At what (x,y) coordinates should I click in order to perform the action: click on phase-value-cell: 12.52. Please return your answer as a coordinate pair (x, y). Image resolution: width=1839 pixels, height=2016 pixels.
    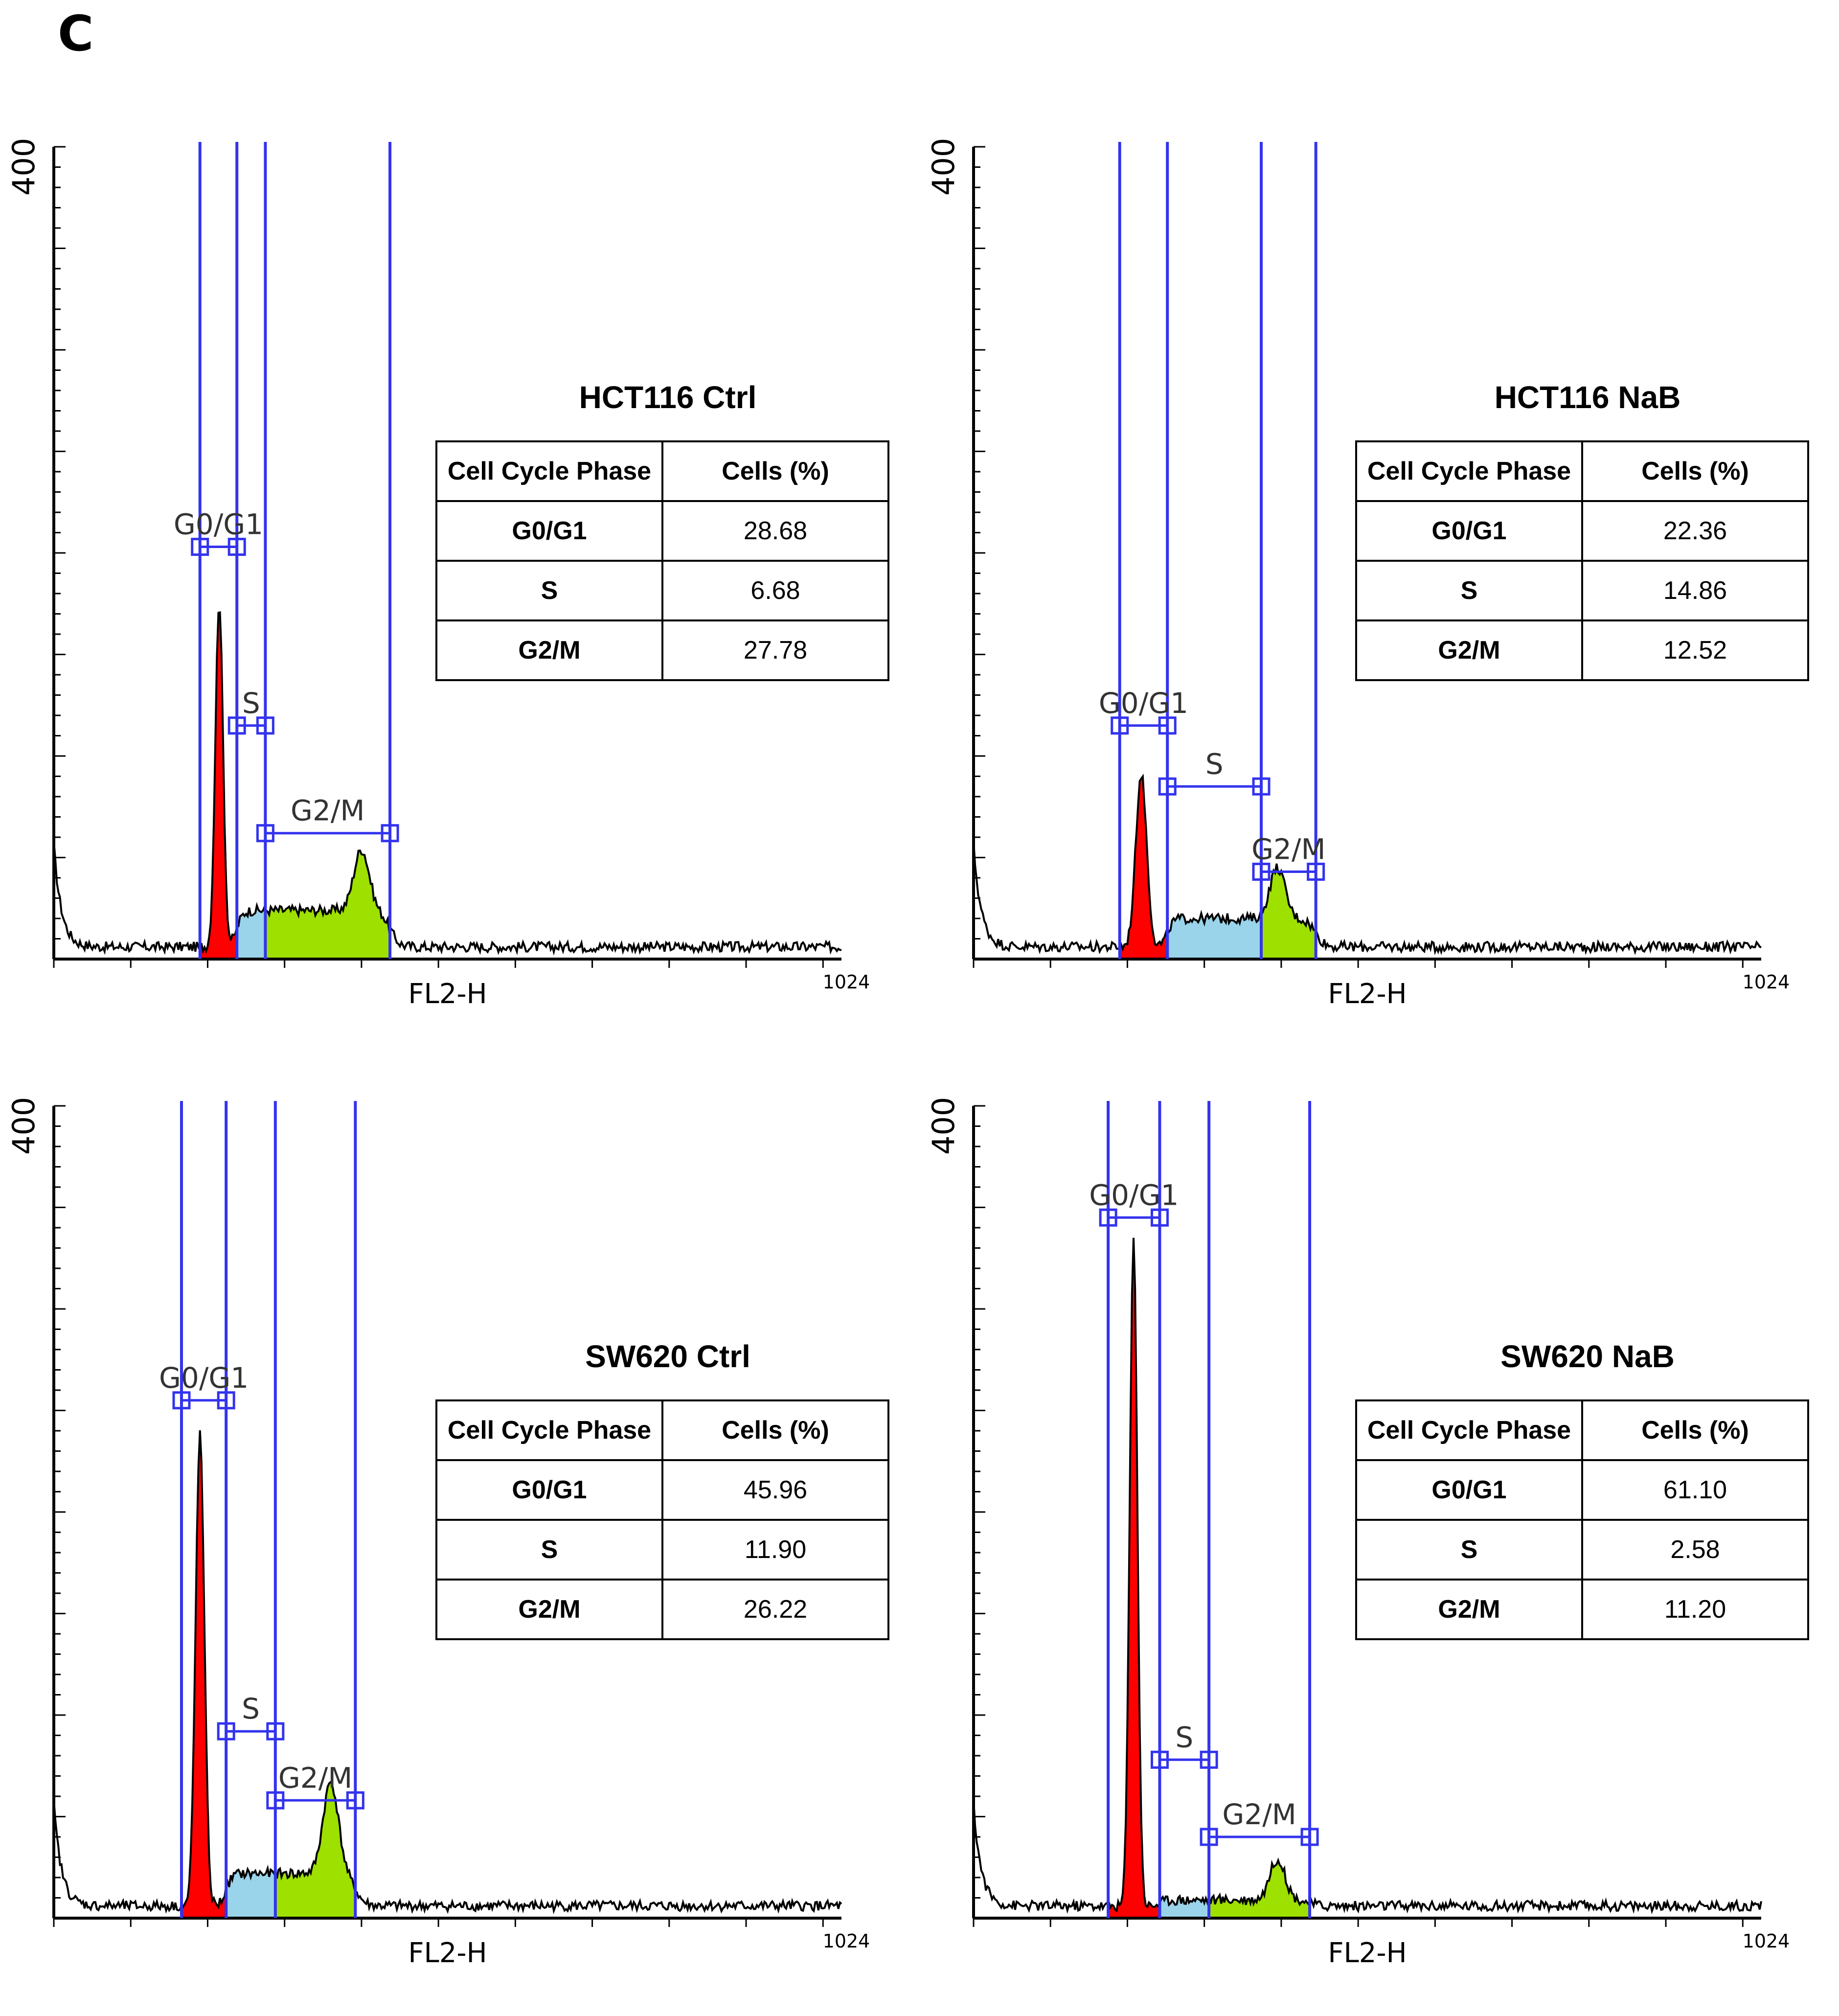
    Looking at the image, I should click on (1695, 650).